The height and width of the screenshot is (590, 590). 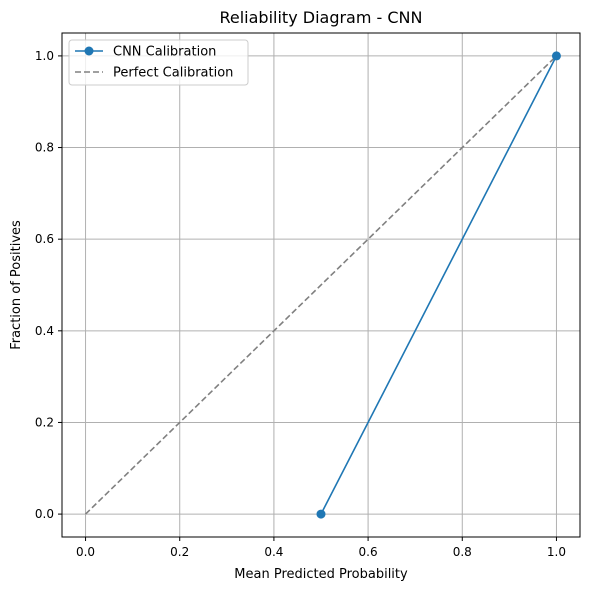 I want to click on x-tick-label: 1.0, so click(x=556, y=552).